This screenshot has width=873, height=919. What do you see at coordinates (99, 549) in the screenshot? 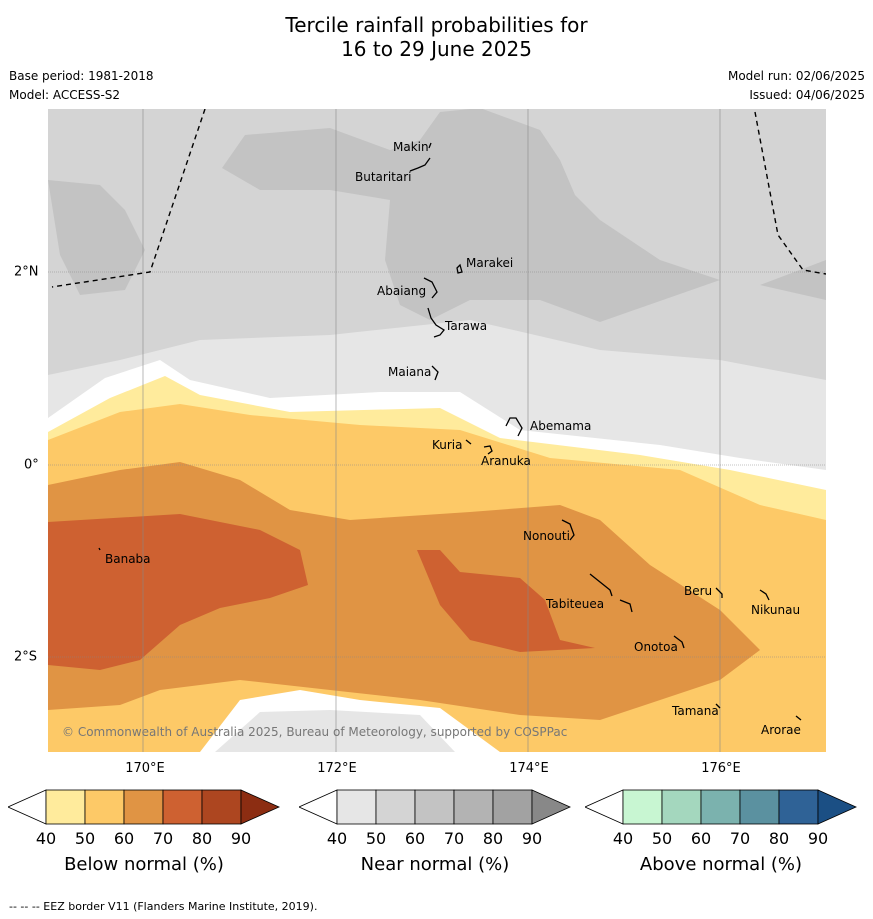
I see `banaba-shape` at bounding box center [99, 549].